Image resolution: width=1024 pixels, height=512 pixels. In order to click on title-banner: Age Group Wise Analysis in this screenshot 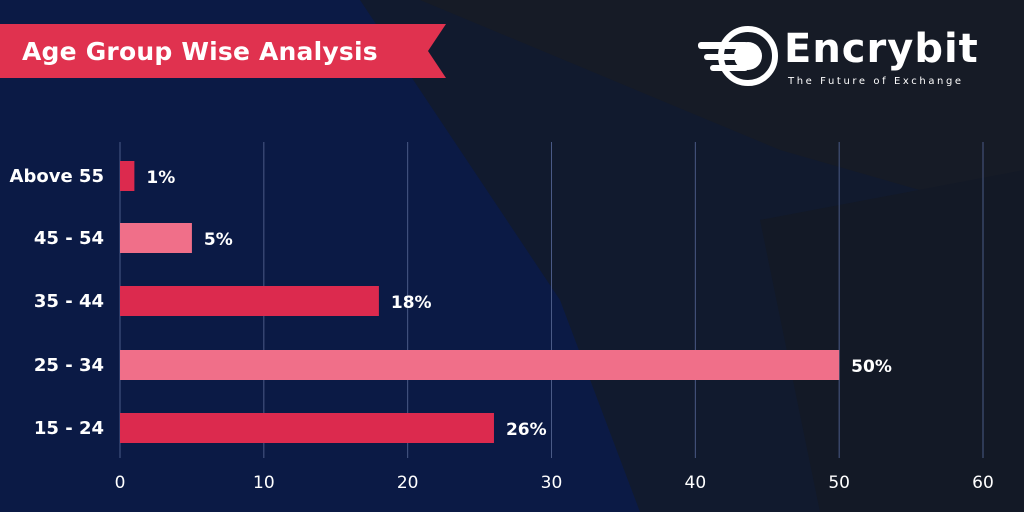, I will do `click(223, 51)`.